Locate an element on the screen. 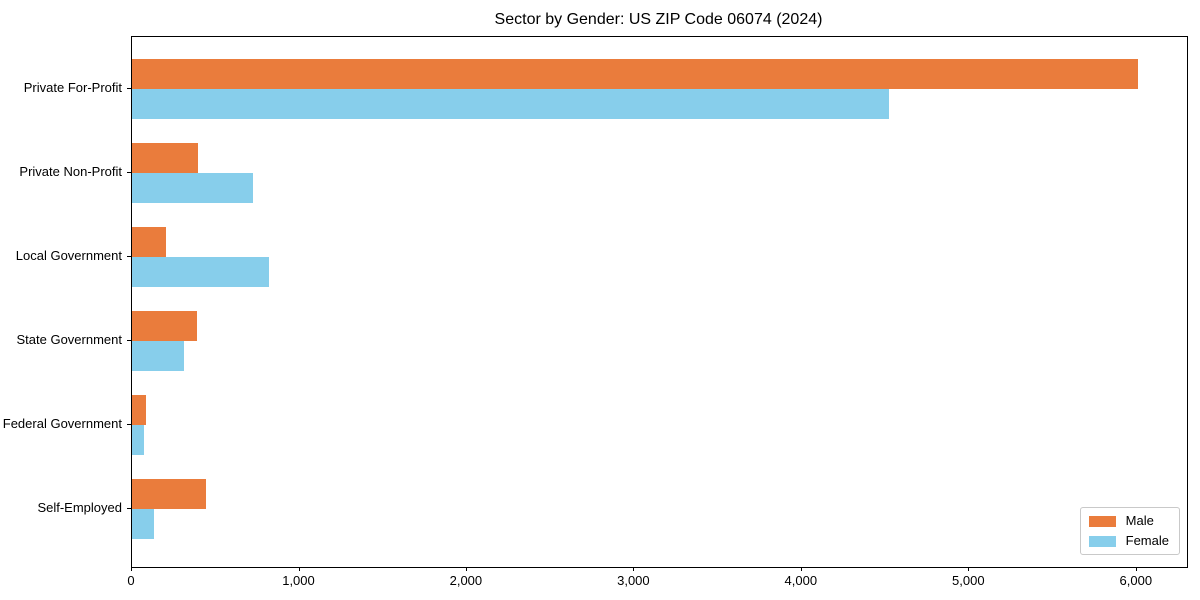  y-axis-label-2: Private Non-Profit is located at coordinates (70, 171).